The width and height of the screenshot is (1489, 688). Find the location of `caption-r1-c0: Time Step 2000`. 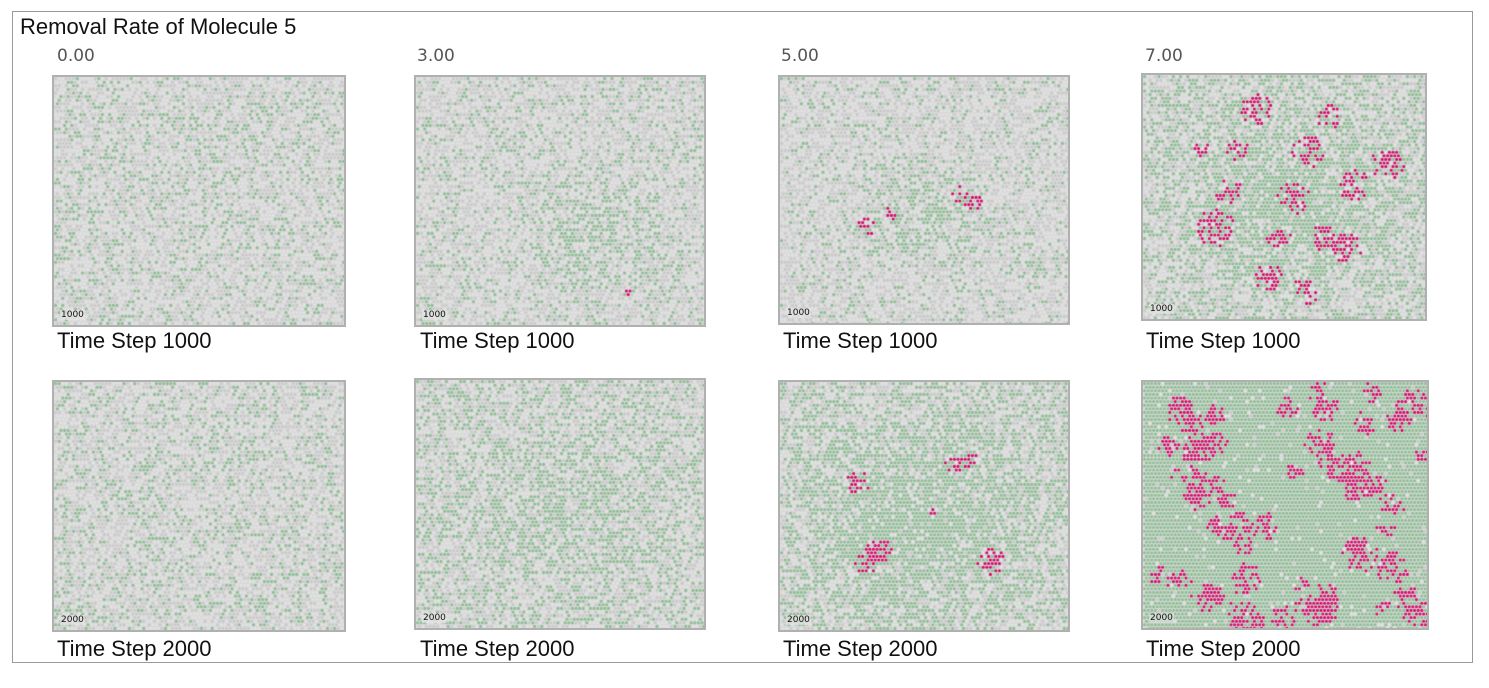

caption-r1-c0: Time Step 2000 is located at coordinates (134, 648).